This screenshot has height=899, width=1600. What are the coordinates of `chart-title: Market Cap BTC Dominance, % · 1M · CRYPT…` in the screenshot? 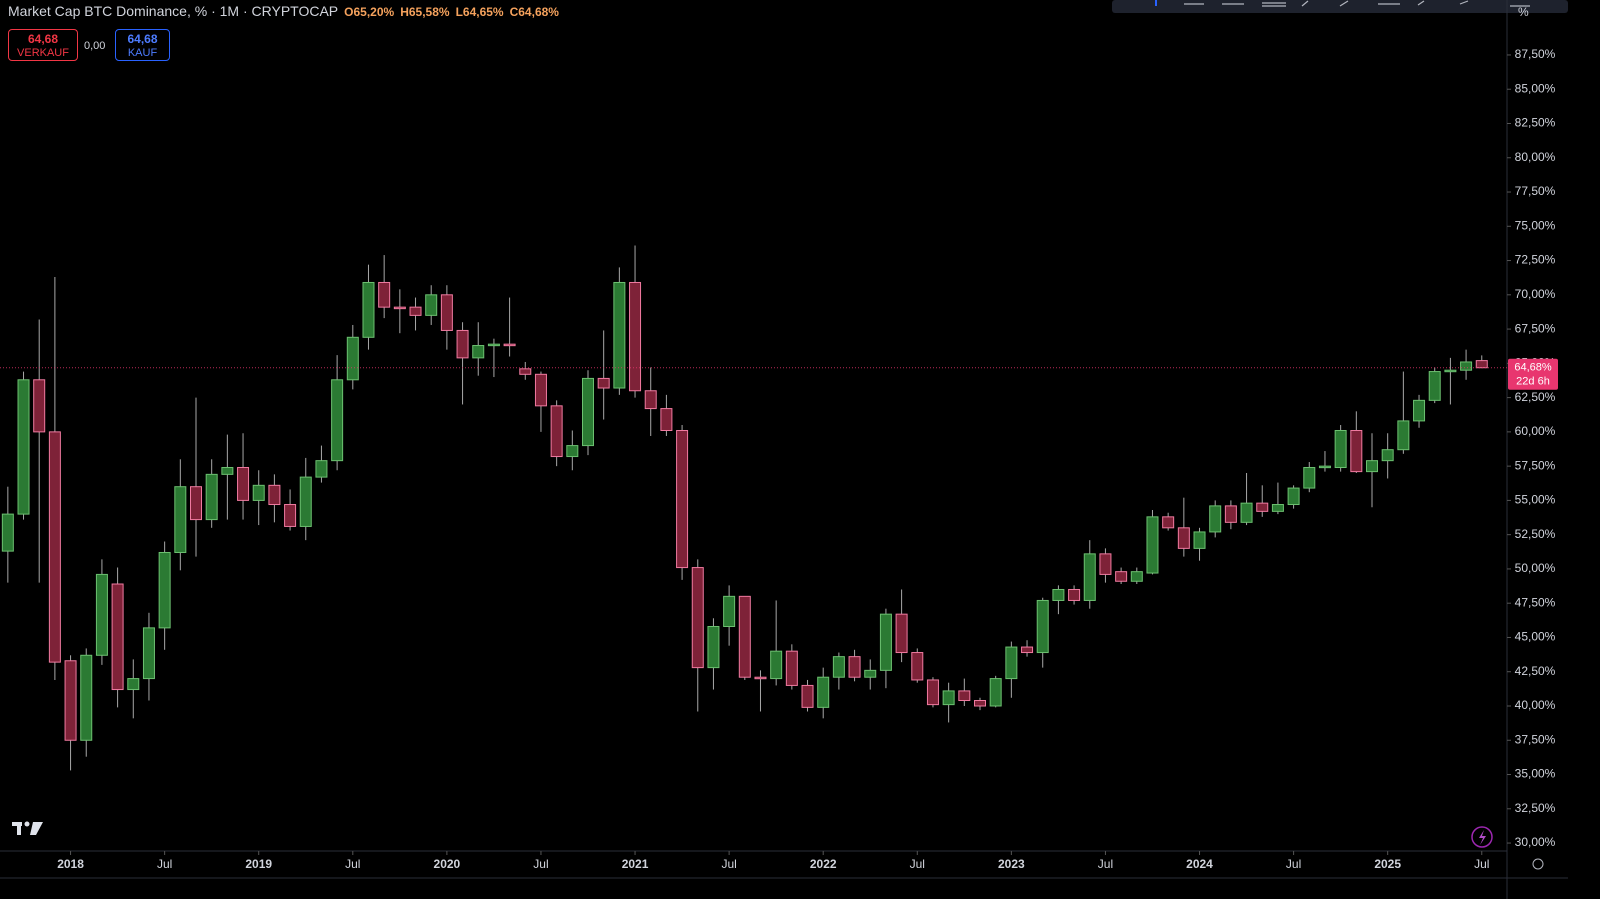 It's located at (173, 11).